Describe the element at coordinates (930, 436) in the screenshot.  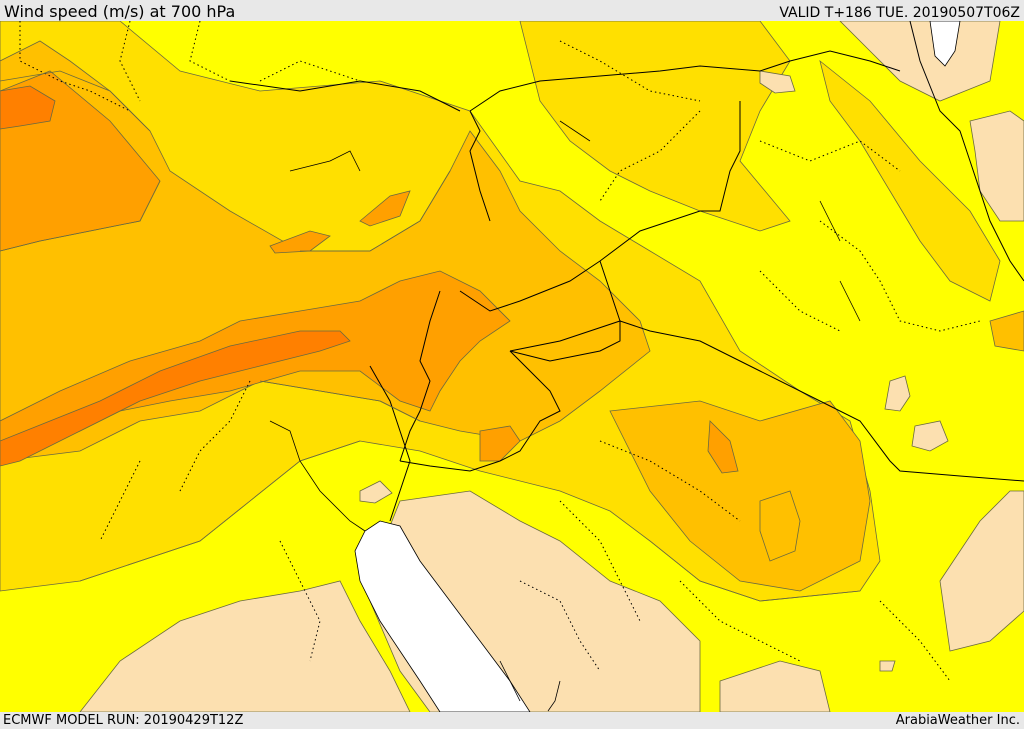
I see `lowest-speed-patch-b` at that location.